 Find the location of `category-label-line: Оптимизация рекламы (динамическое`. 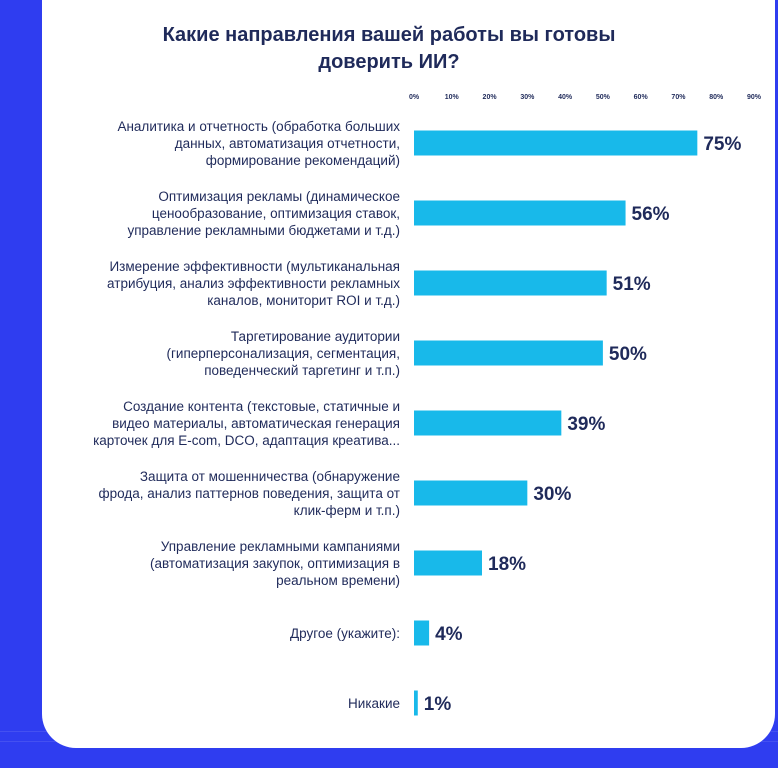

category-label-line: Оптимизация рекламы (динамическое is located at coordinates (279, 196).